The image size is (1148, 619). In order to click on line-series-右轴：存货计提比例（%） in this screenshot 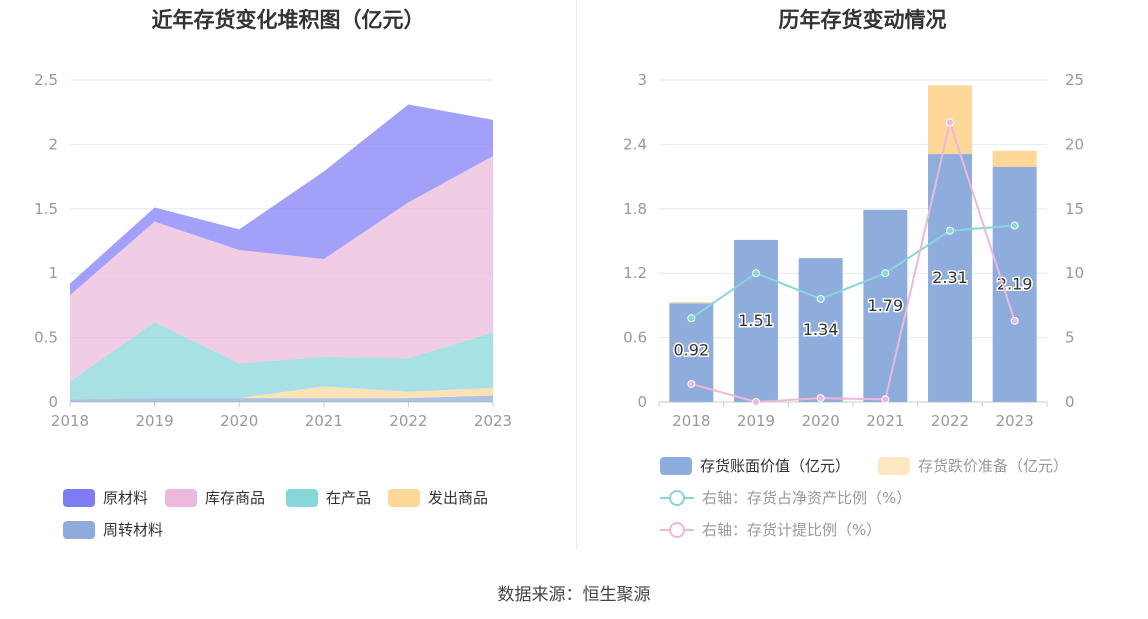, I will do `click(853, 261)`.